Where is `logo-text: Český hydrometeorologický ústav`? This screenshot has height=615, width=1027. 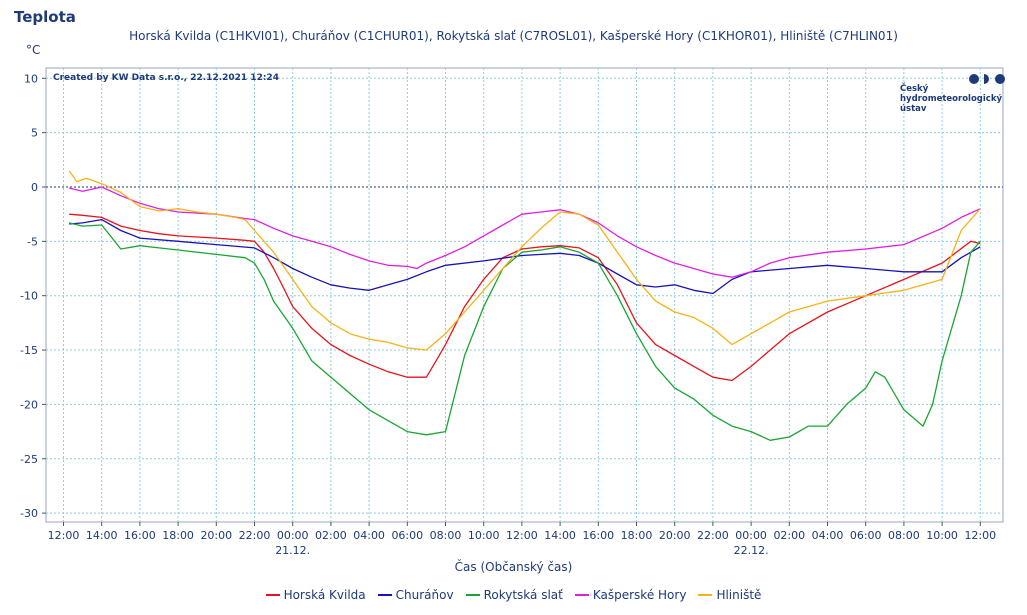
logo-text: Český hydrometeorologický ústav is located at coordinates (951, 99).